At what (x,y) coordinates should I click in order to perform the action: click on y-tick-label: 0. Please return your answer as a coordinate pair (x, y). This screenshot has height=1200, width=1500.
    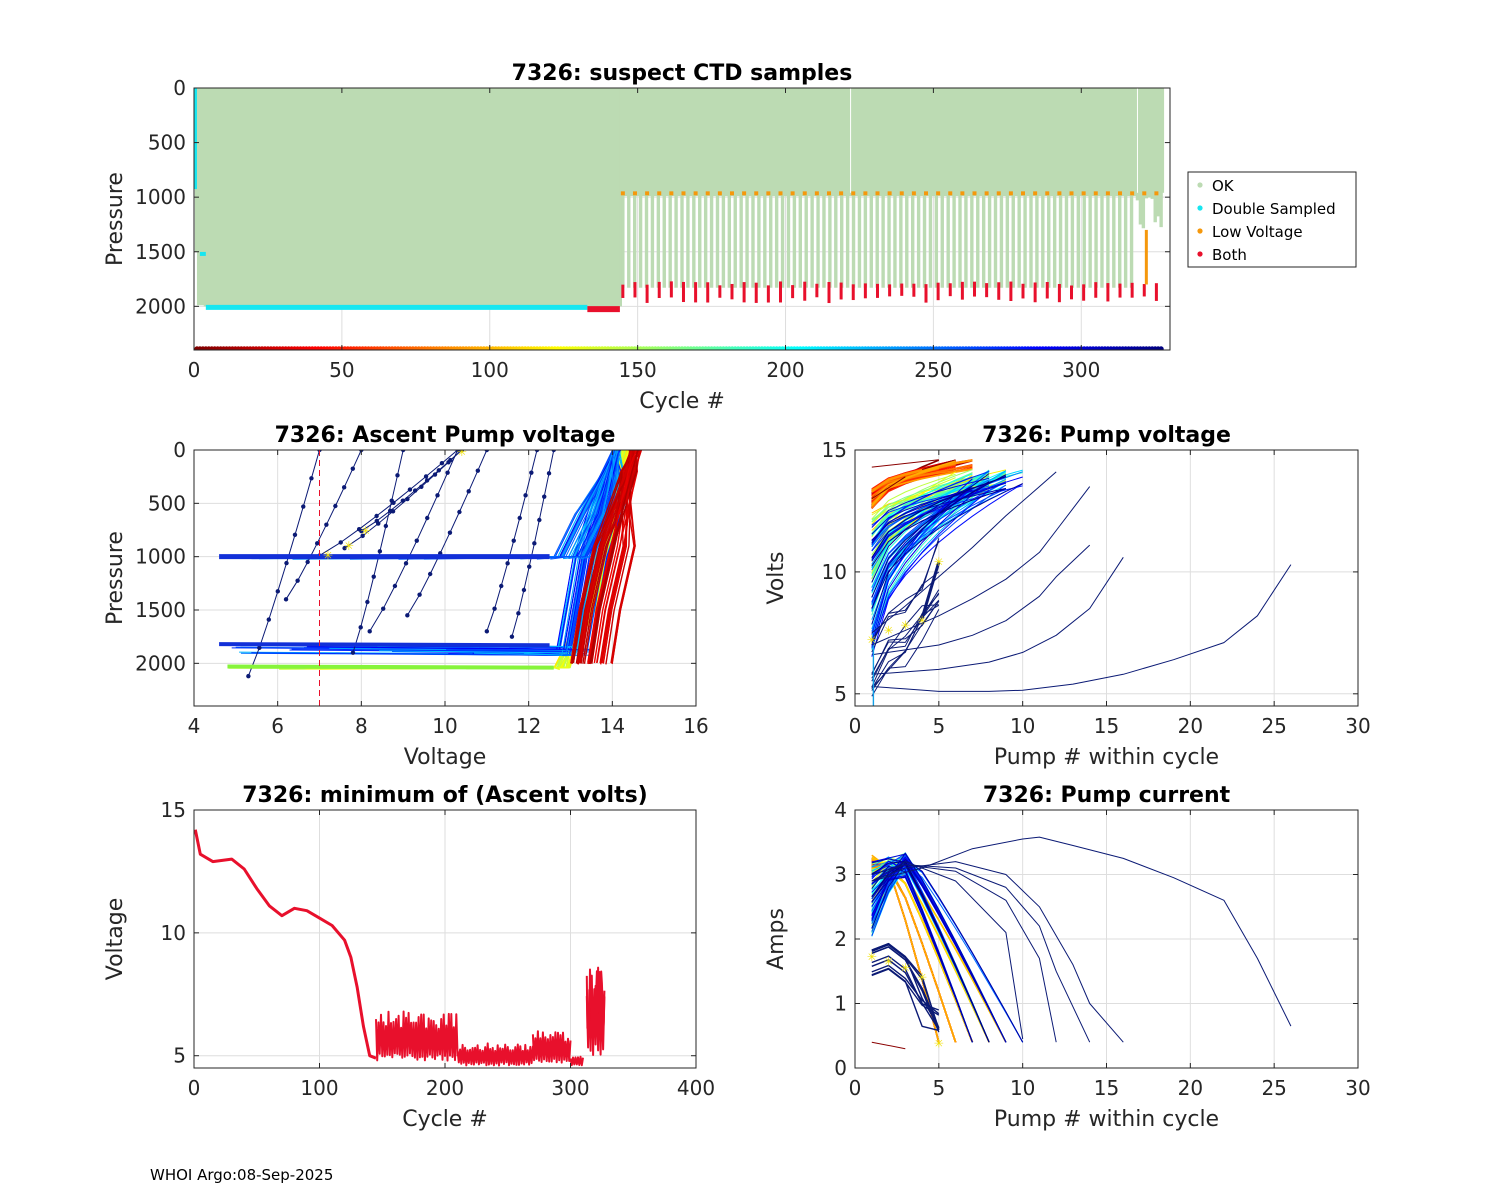
    Looking at the image, I should click on (179, 450).